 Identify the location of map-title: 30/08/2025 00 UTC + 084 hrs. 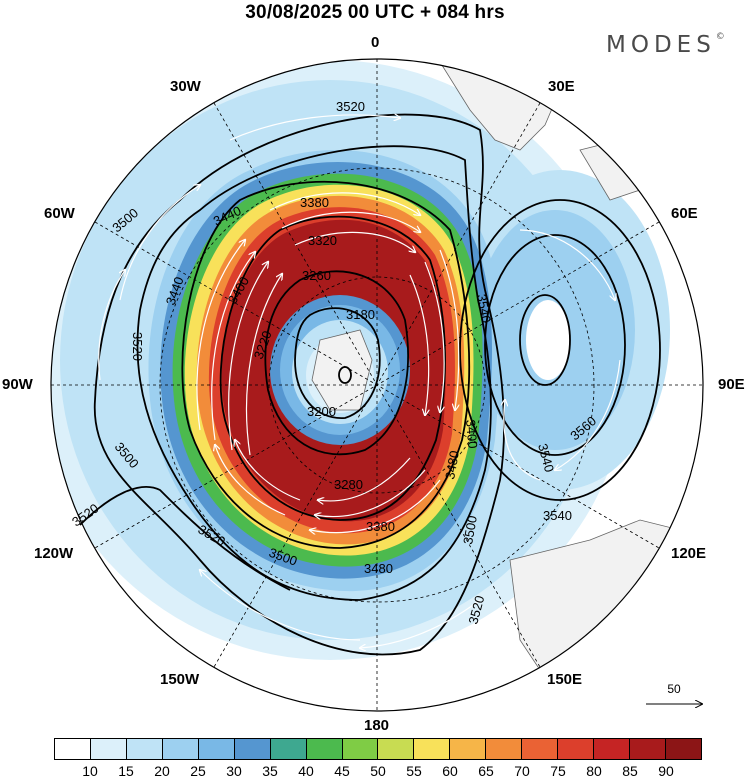
(375, 12).